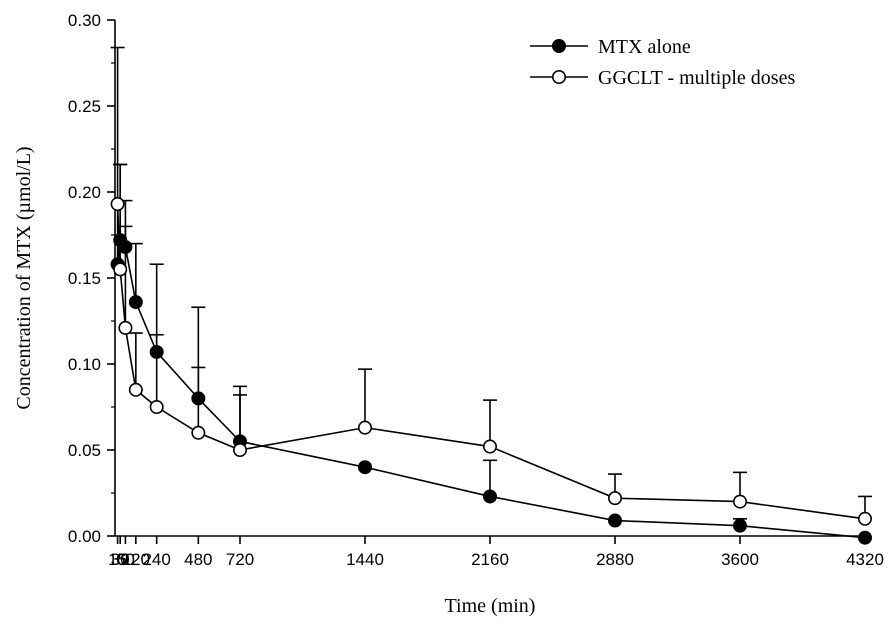  I want to click on y-tick-label: 0.05, so click(84, 450).